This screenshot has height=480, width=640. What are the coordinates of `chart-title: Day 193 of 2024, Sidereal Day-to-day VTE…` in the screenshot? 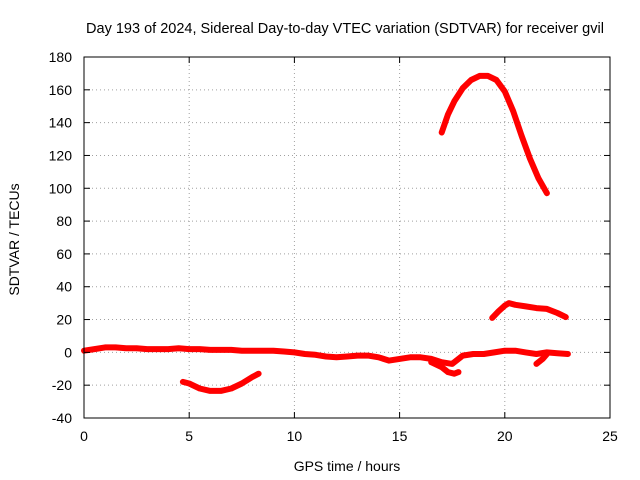 It's located at (345, 29).